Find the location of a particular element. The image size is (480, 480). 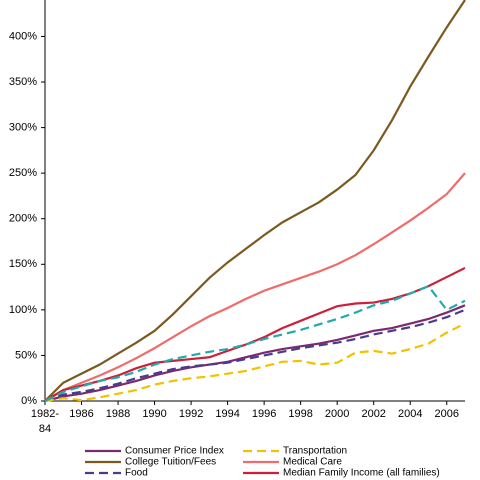

y-tick-label: 300% is located at coordinates (23, 127).